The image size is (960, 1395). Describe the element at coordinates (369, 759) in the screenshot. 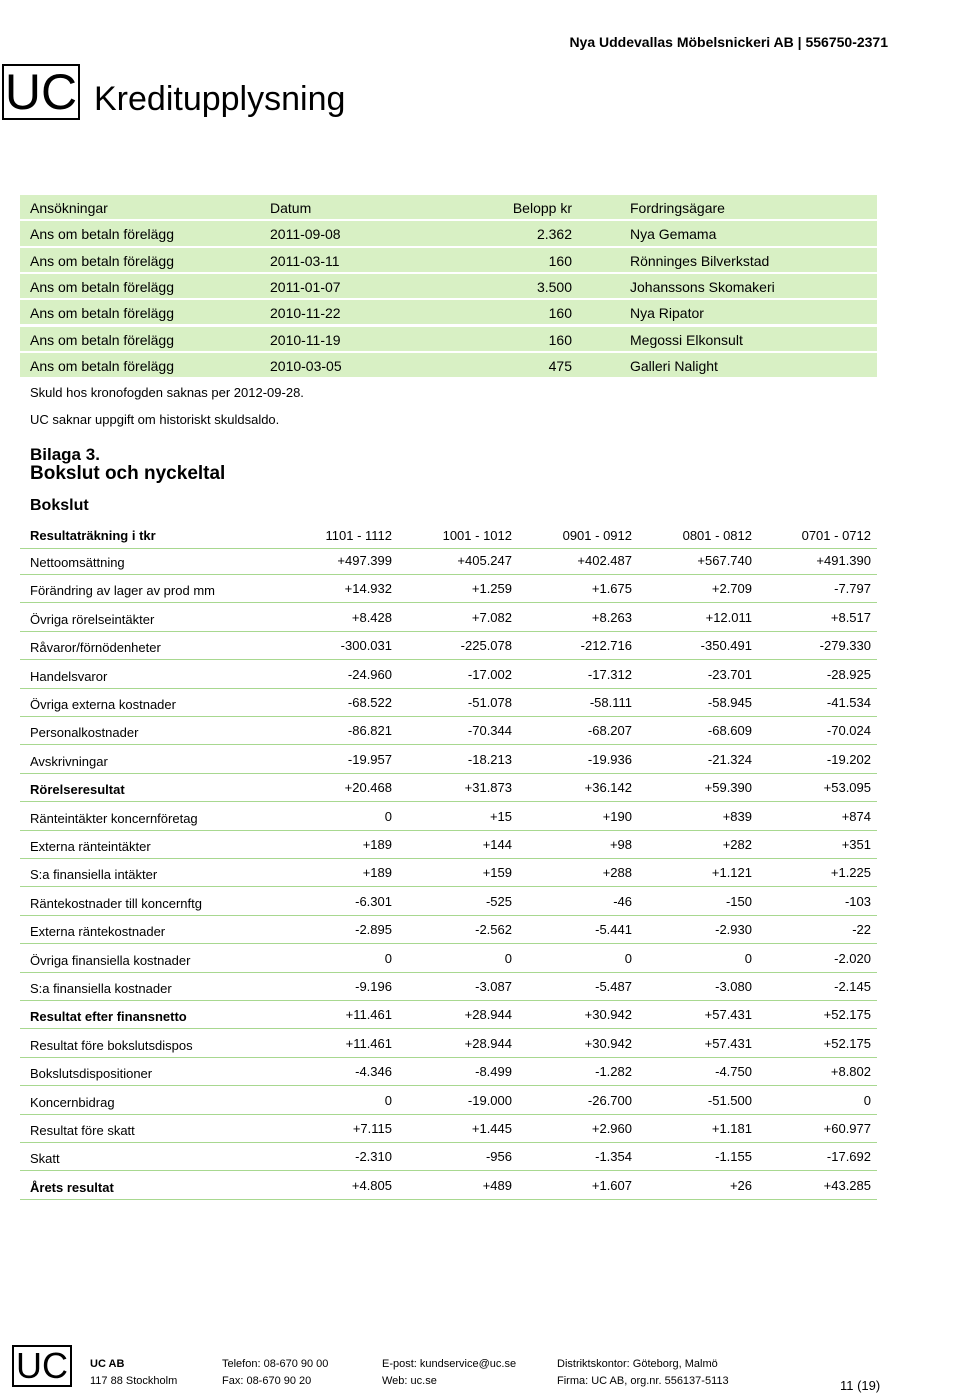

I see `value: -19.957` at that location.